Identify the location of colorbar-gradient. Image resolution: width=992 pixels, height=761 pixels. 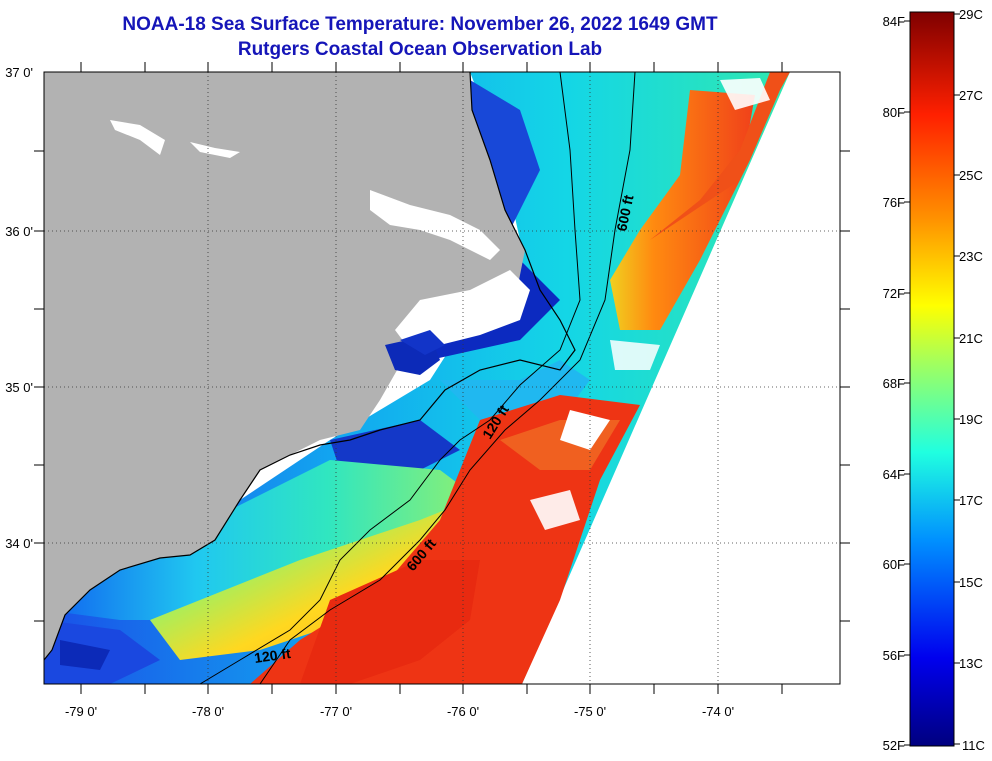
(932, 379).